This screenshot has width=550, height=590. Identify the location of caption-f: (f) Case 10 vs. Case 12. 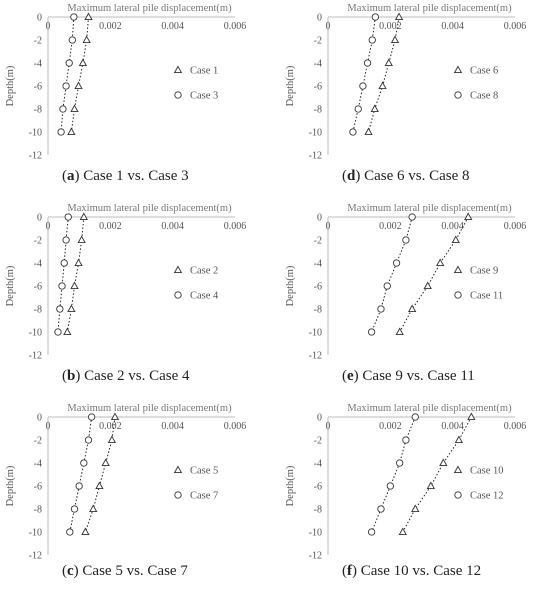
(412, 571).